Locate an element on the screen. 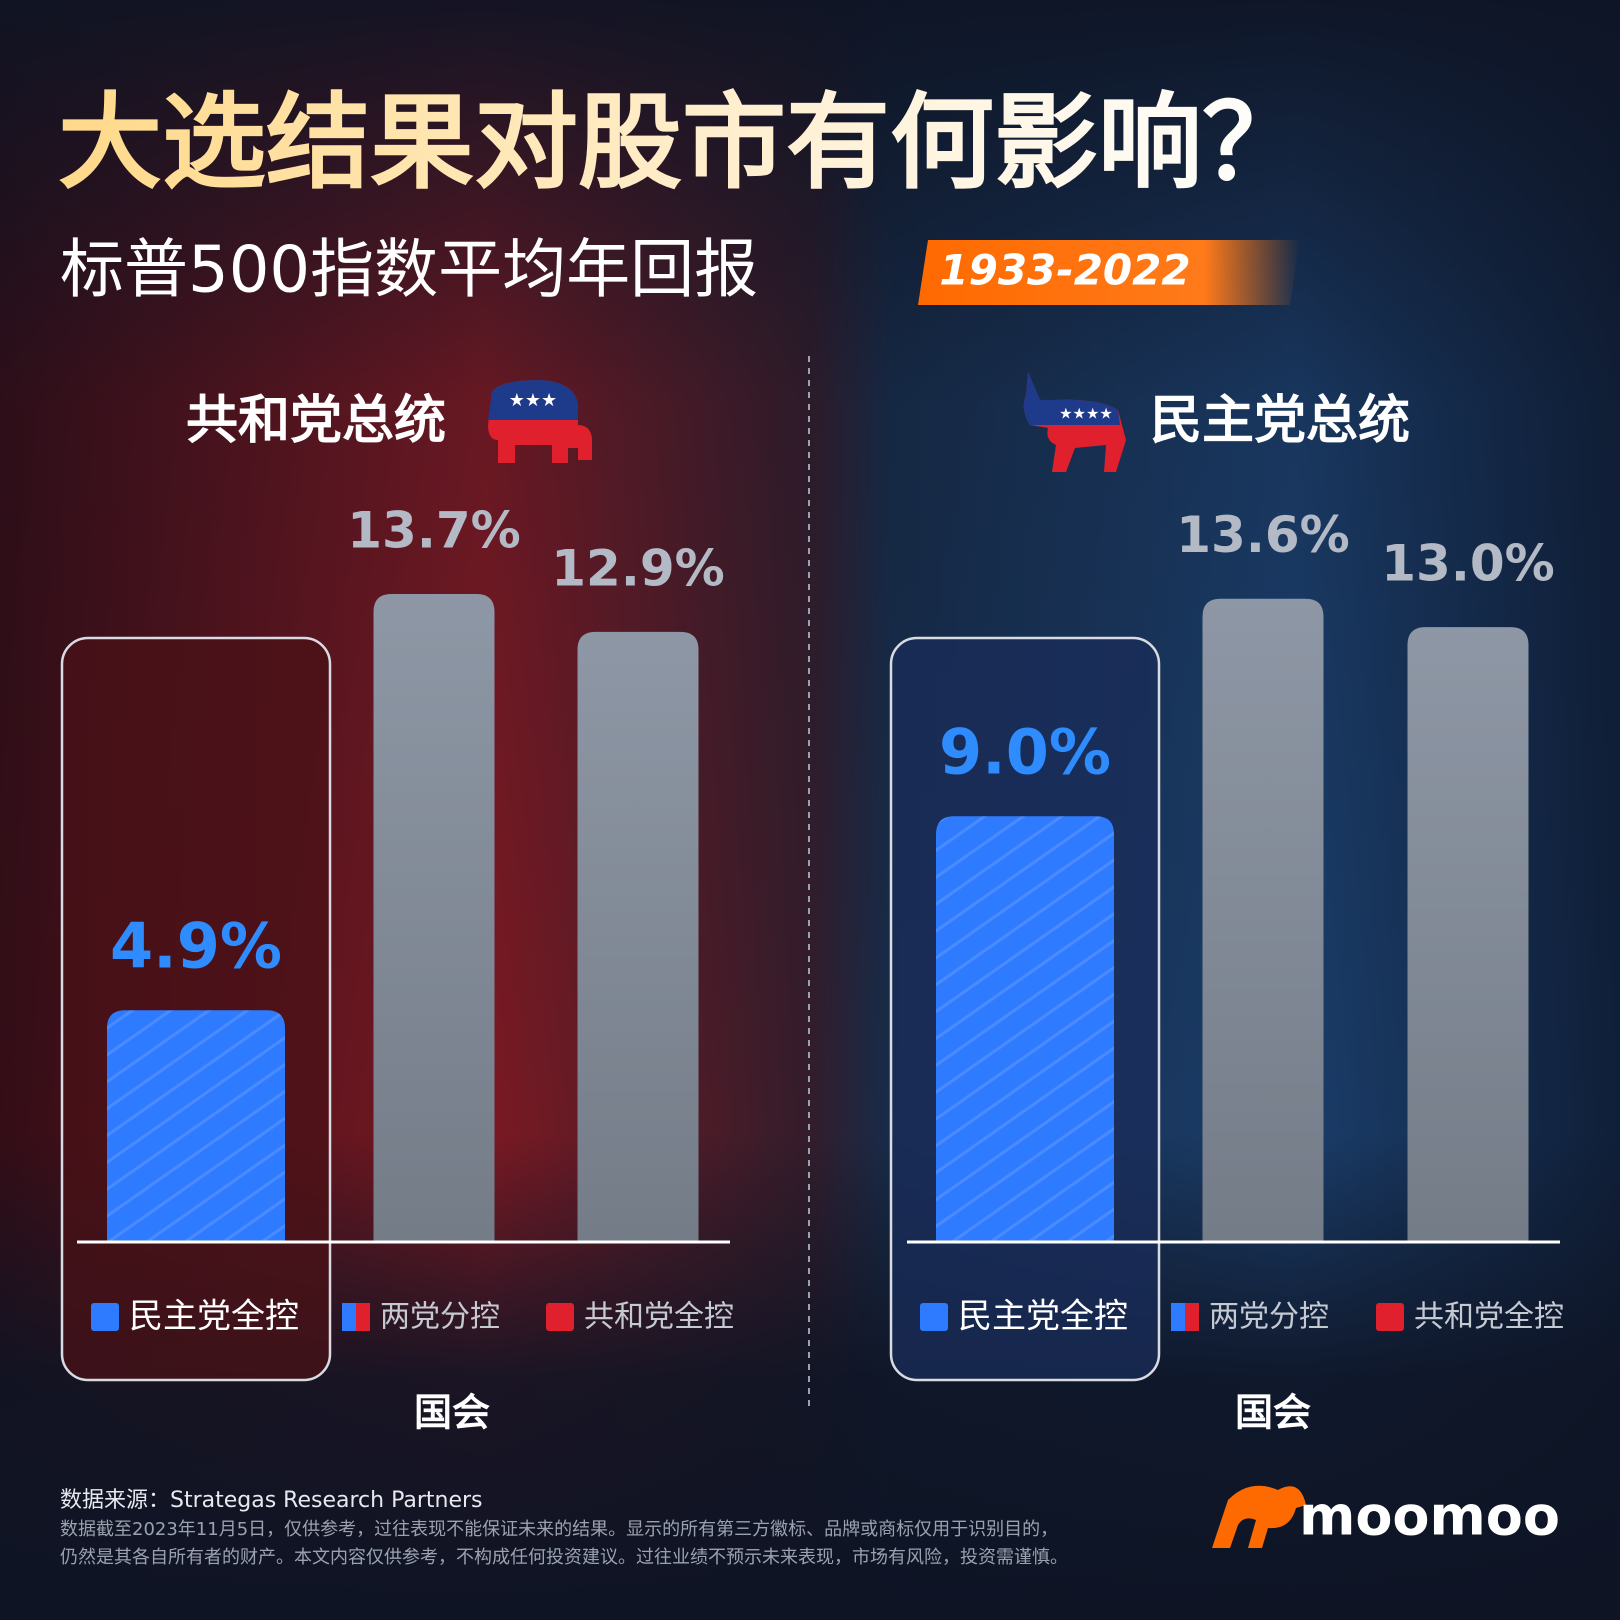 The height and width of the screenshot is (1620, 1620). period: 1933-2022 is located at coordinates (1064, 270).